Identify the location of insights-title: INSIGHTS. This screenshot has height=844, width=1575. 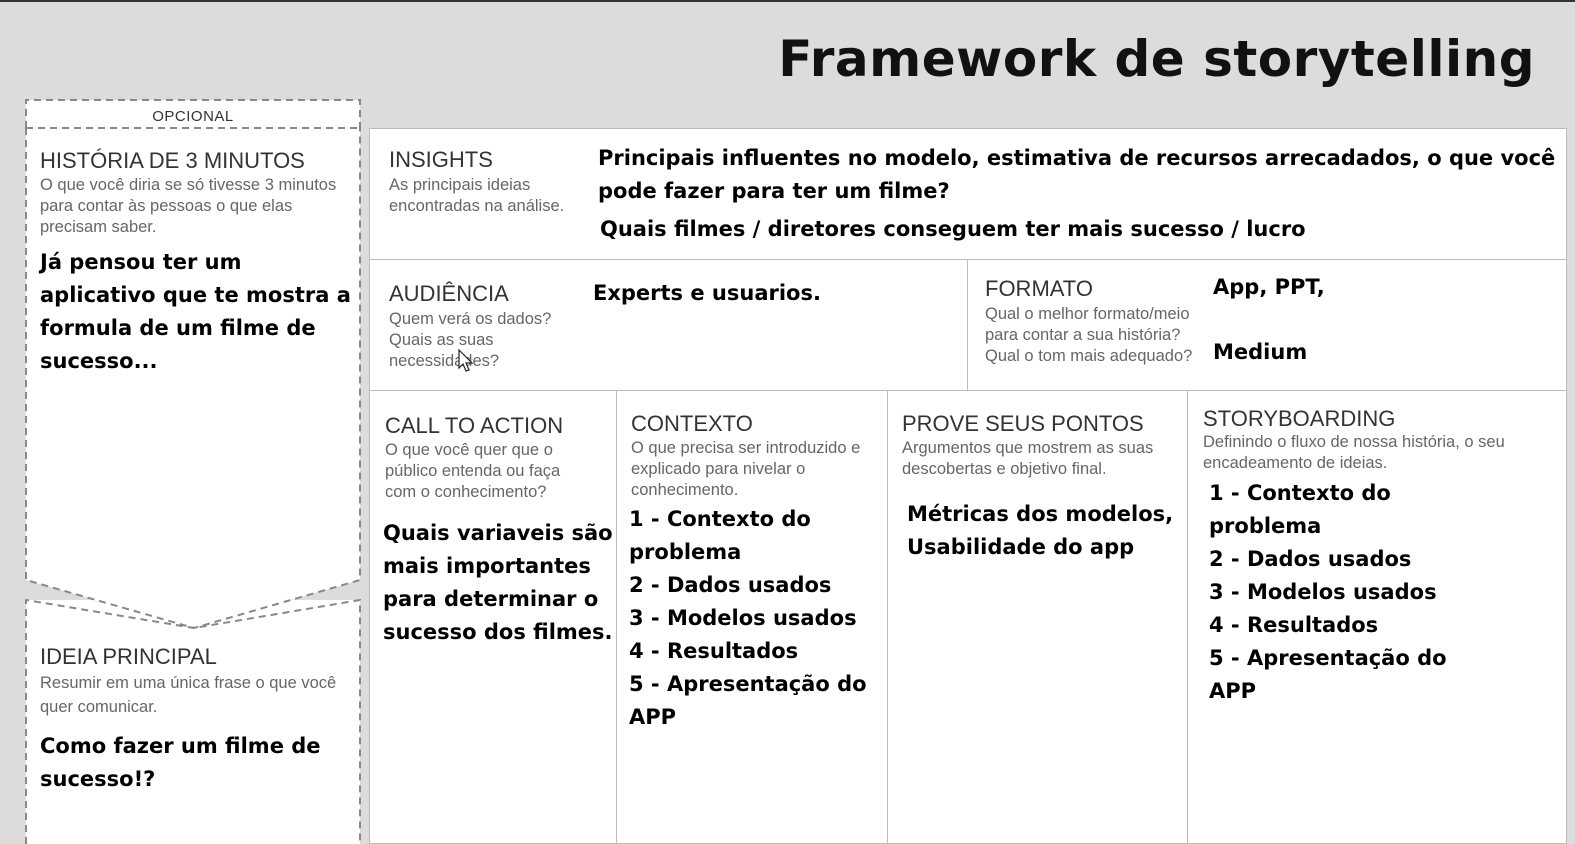
(441, 159).